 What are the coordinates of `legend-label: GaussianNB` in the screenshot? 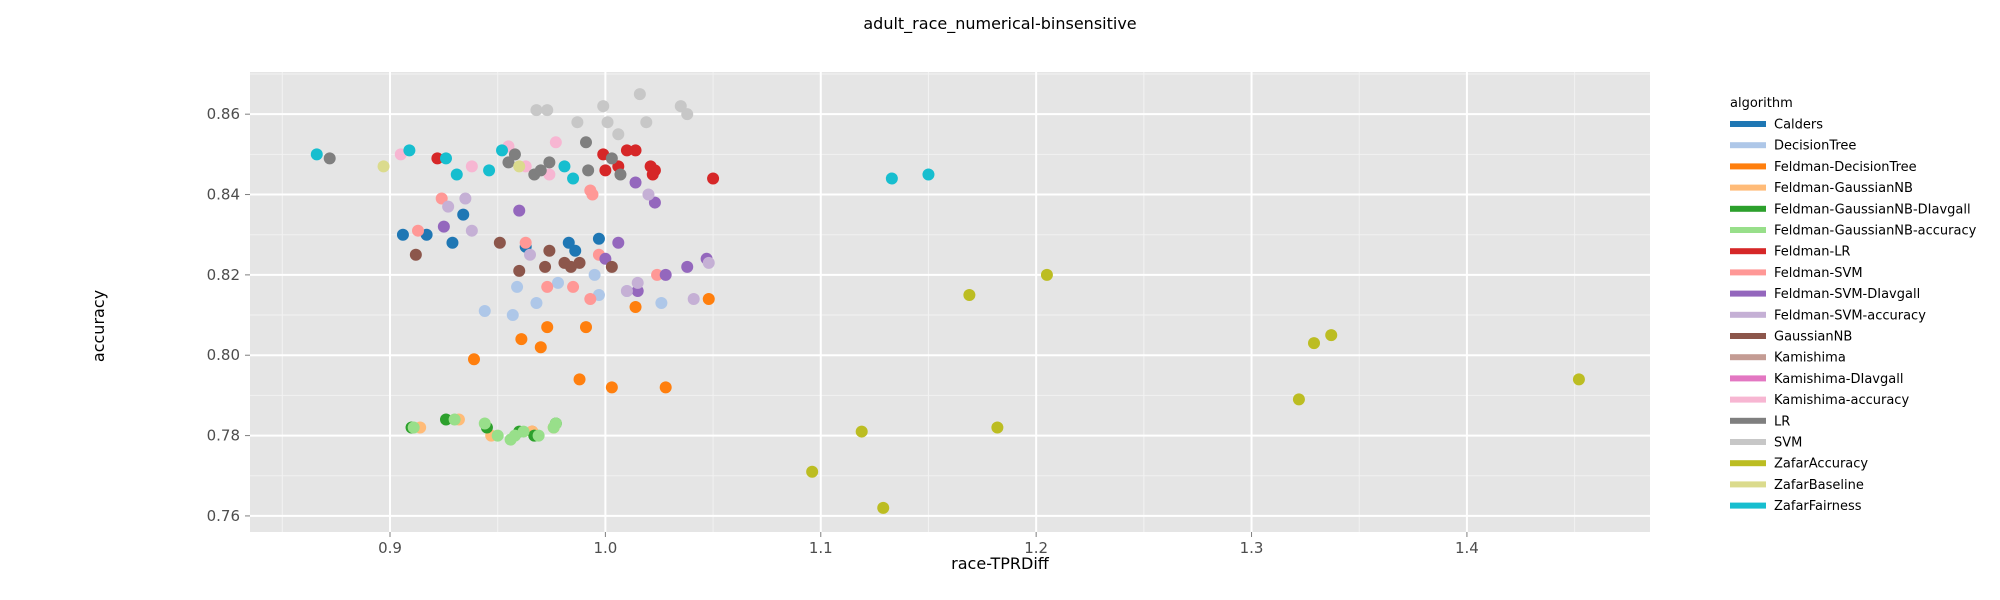 It's located at (1813, 337).